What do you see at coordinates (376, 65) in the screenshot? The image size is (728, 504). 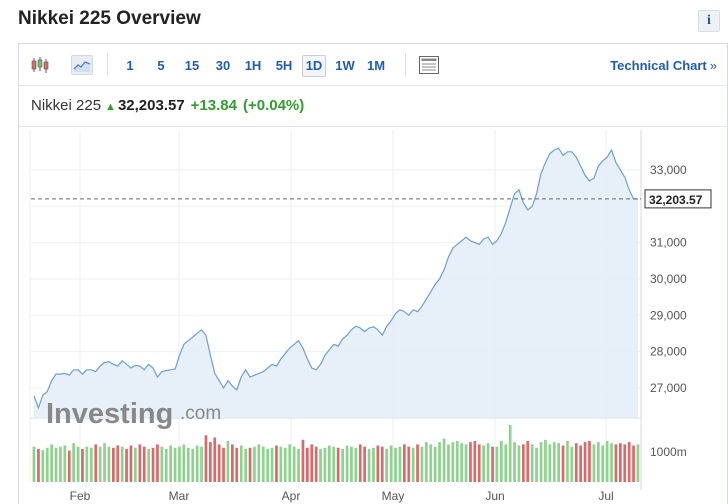 I see `timeframe-1m: 1M` at bounding box center [376, 65].